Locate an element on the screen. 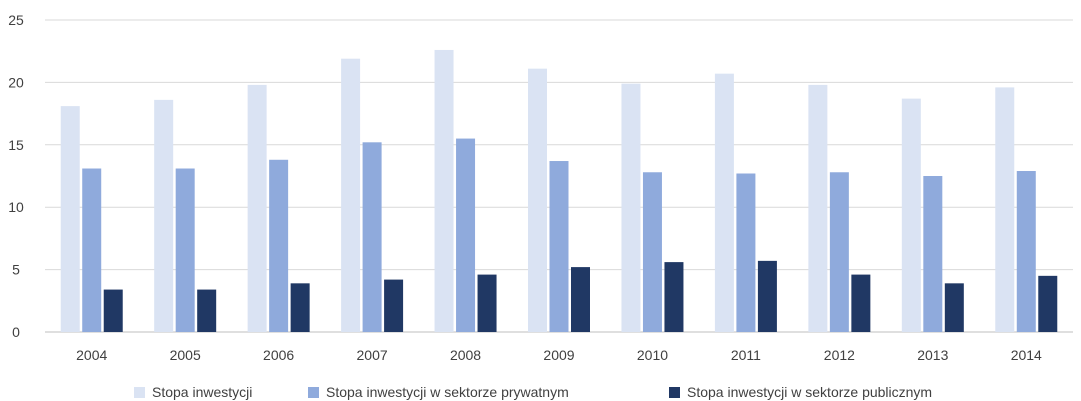 The width and height of the screenshot is (1081, 401). y-tick-label: 10 is located at coordinates (16, 207).